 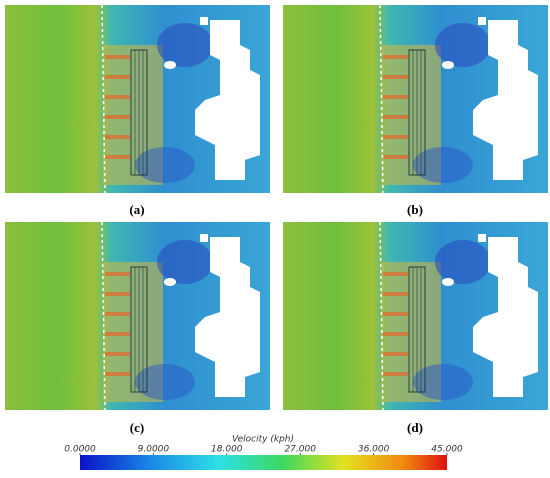 What do you see at coordinates (137, 427) in the screenshot?
I see `panel-label: (c)` at bounding box center [137, 427].